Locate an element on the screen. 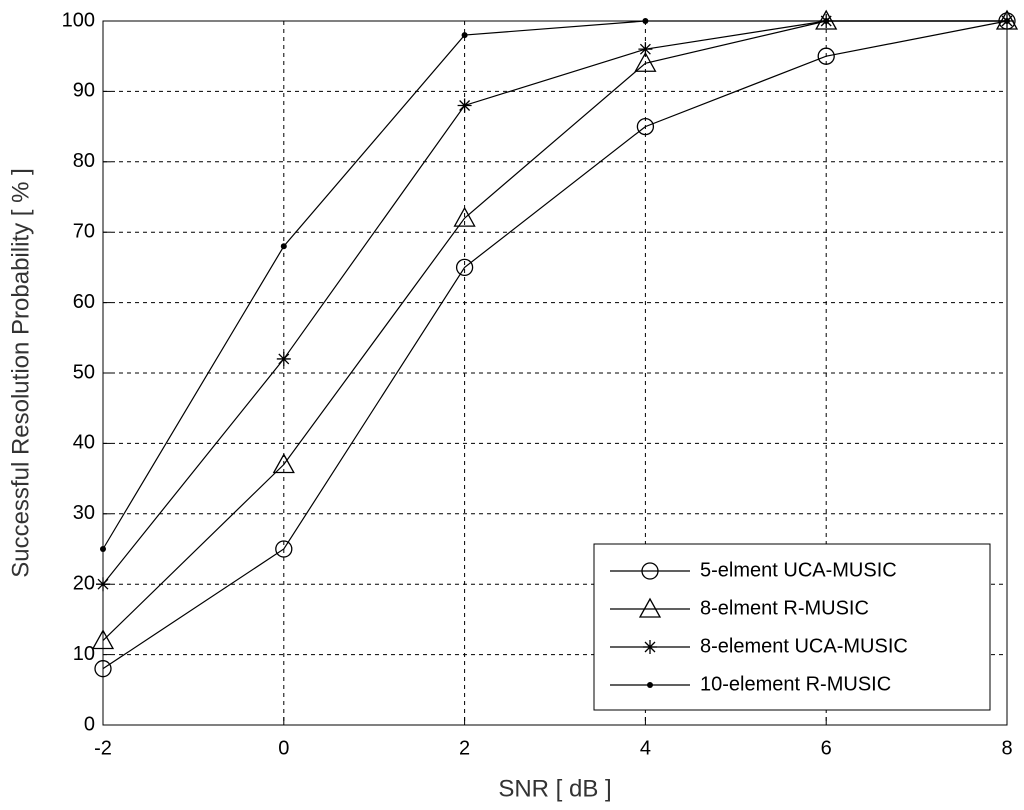 This screenshot has height=810, width=1024. y-tick-label: 60 is located at coordinates (84, 302).